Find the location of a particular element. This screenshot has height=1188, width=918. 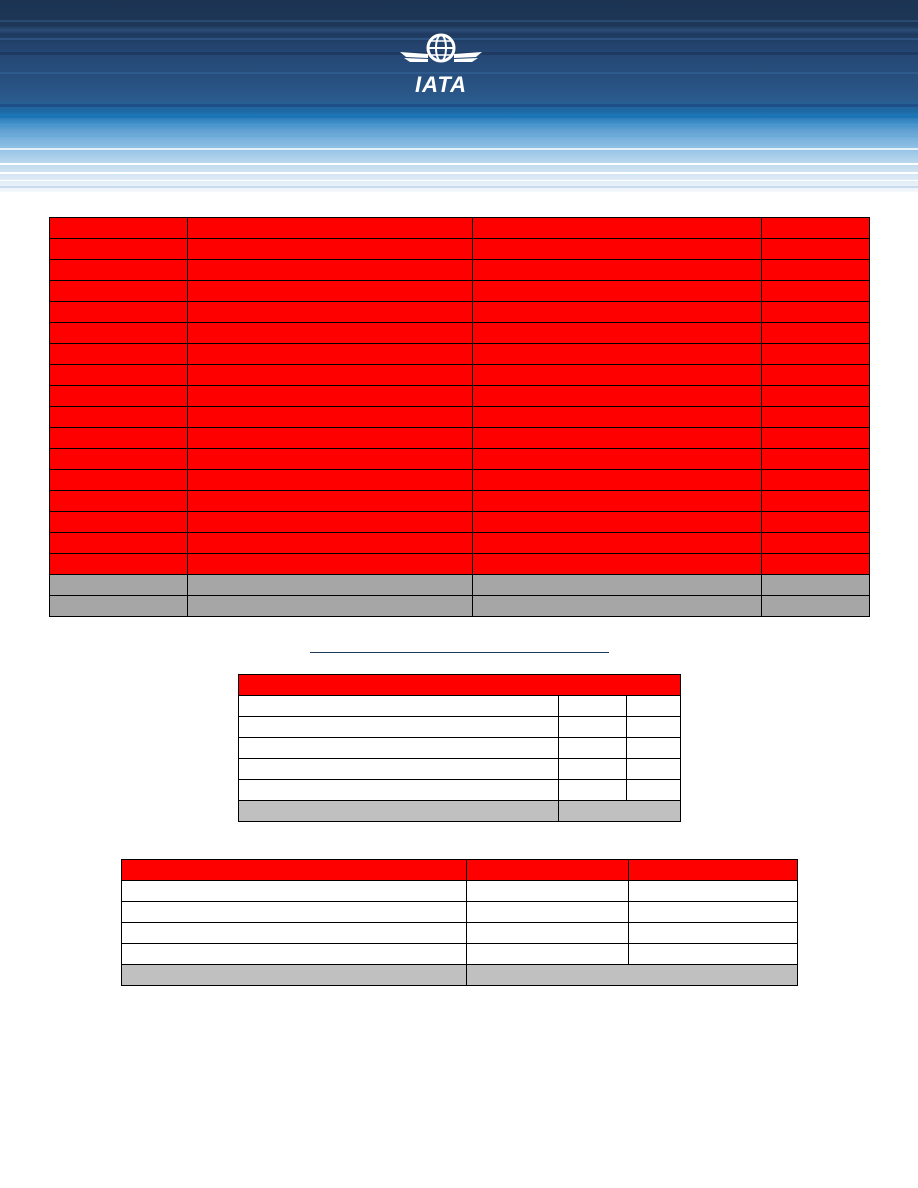

hyperlink-underline is located at coordinates (459, 652).